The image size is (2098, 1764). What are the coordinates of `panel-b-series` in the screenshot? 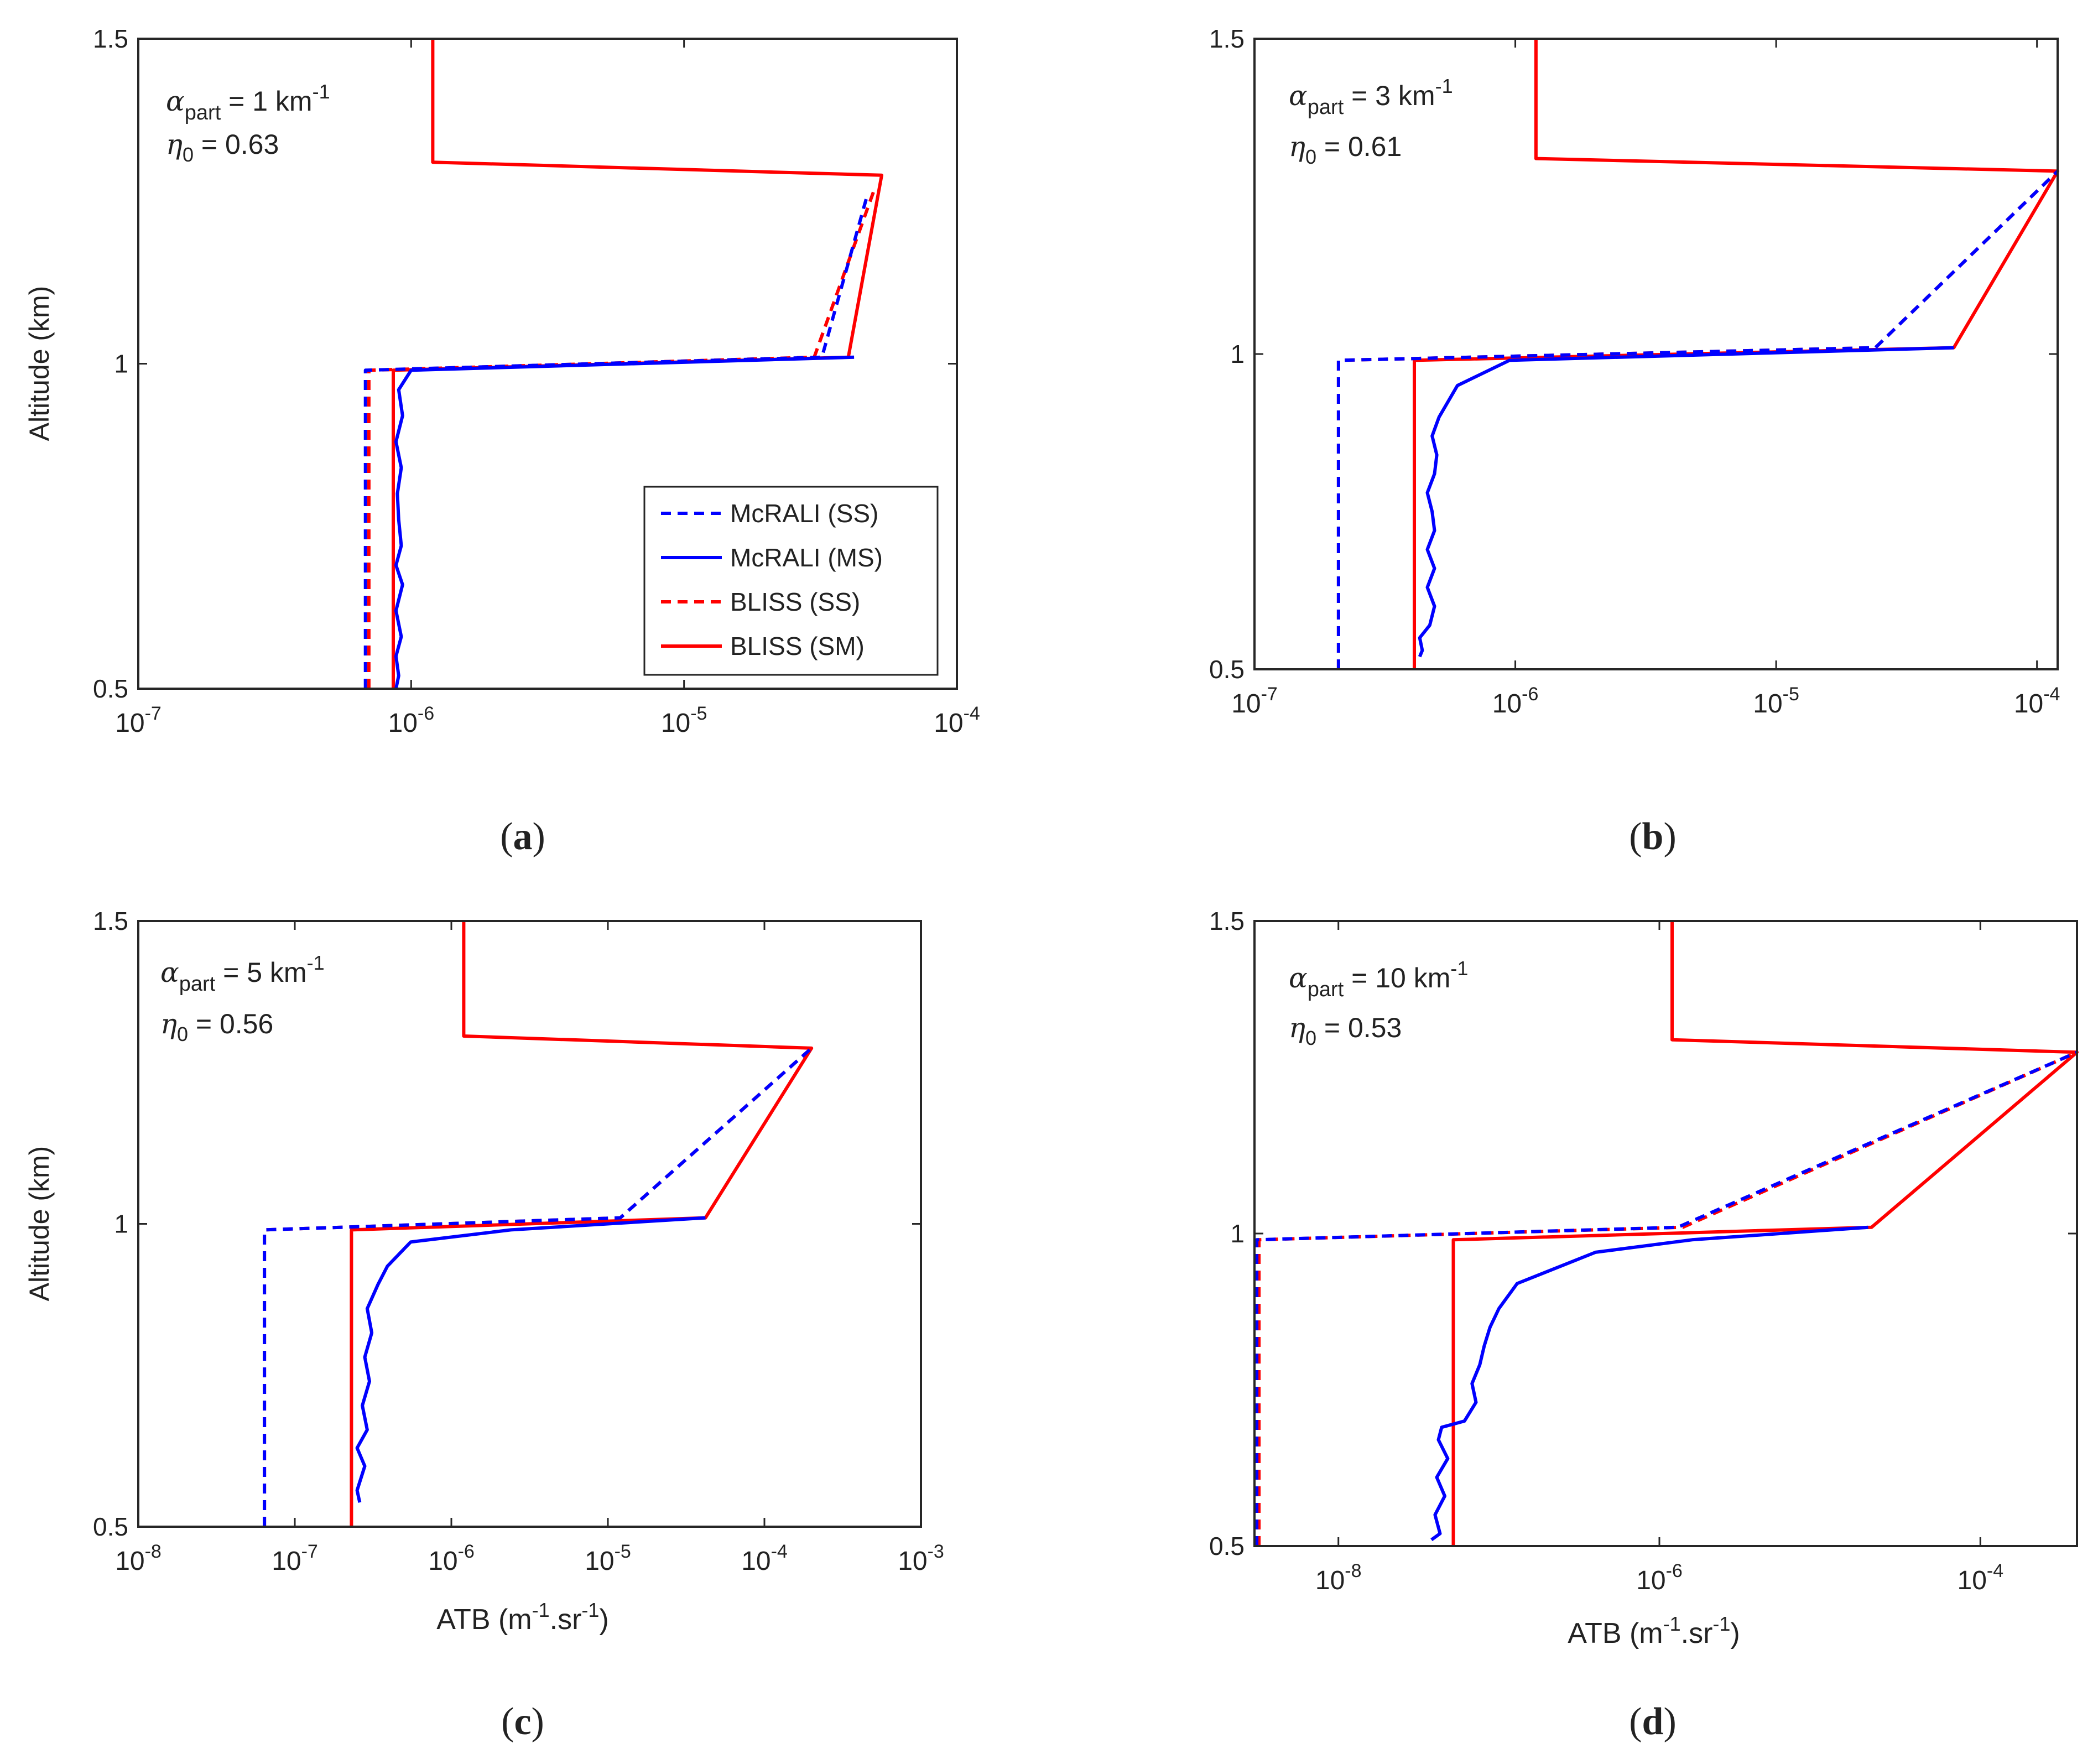 It's located at (1697, 354).